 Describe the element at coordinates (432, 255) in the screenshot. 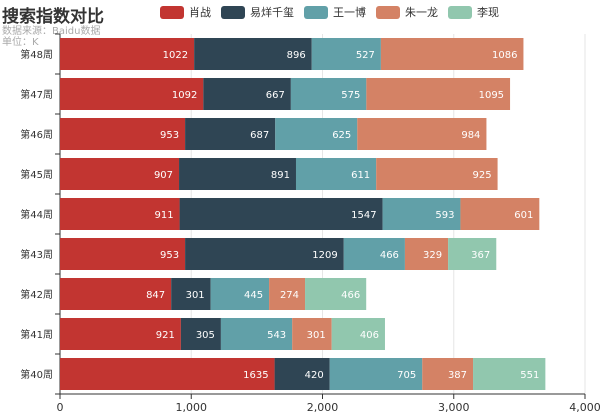

I see `data-label: 329` at that location.